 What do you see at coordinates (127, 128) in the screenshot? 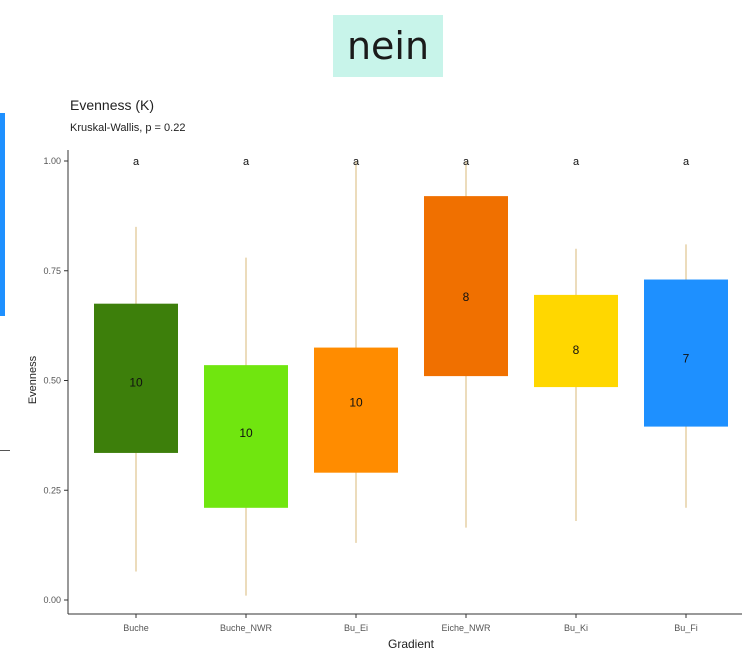
I see `chart-subtitle: Kruskal-Wallis, p = 0.22` at bounding box center [127, 128].